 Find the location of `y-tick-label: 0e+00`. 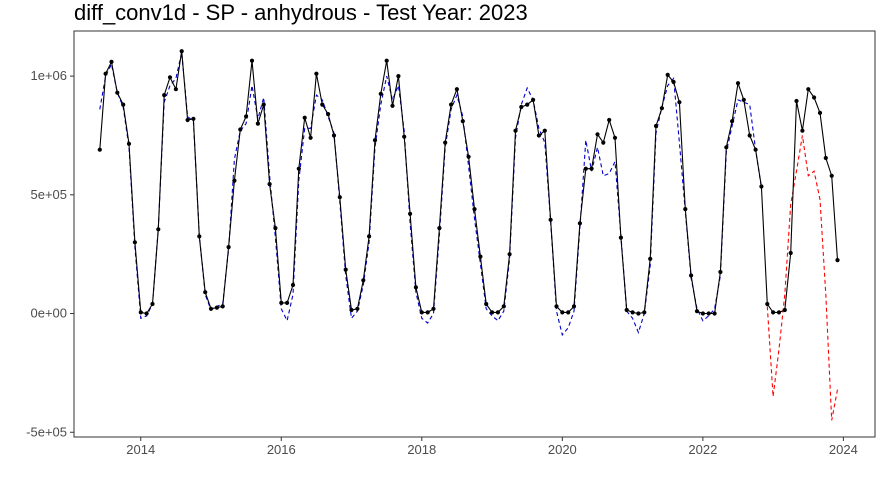

y-tick-label: 0e+00 is located at coordinates (48, 313).